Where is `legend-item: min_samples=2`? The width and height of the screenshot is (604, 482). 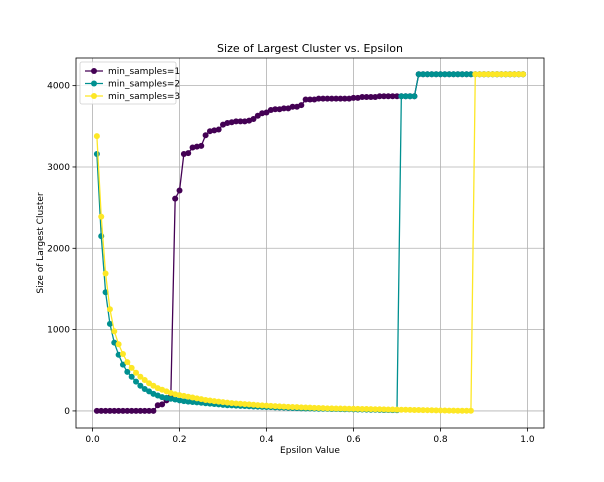 legend-item: min_samples=2 is located at coordinates (132, 85).